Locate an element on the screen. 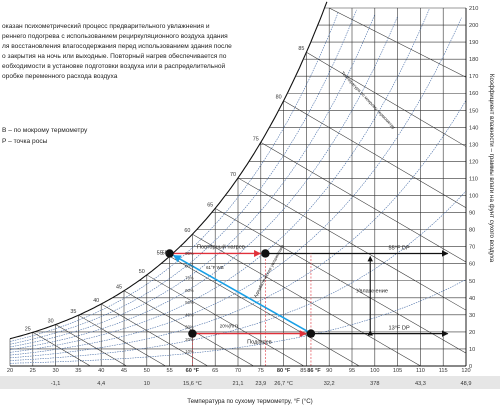 Image resolution: width=500 pixels, height=407 pixels. saturation-point-label: 55 is located at coordinates (160, 253).